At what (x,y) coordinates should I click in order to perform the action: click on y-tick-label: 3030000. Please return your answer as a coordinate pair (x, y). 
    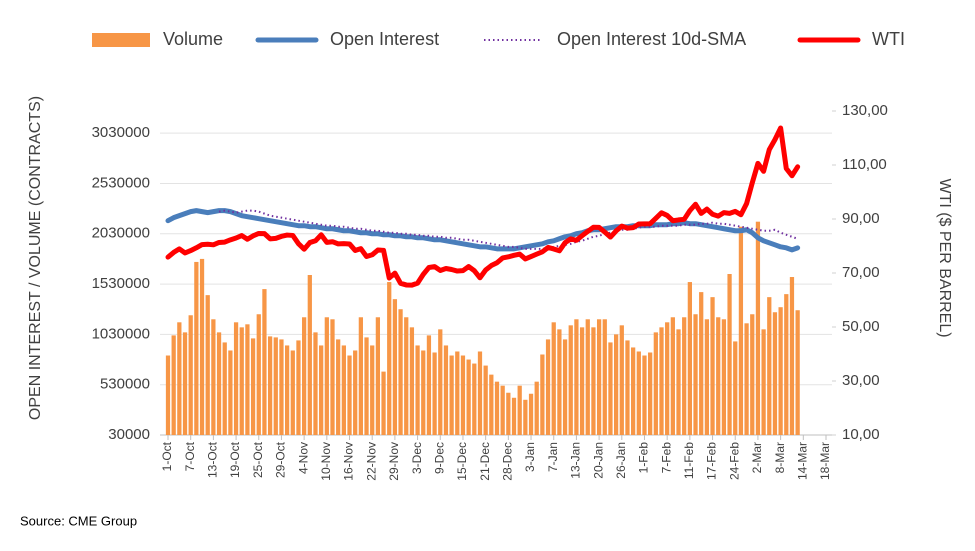
    Looking at the image, I should click on (121, 132).